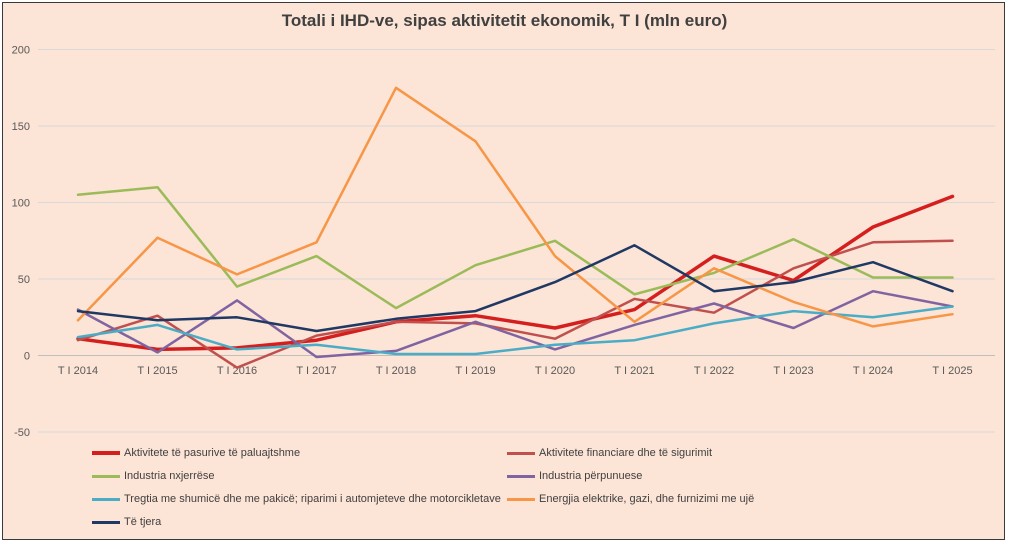  I want to click on y-tick-label: 100, so click(21, 204).